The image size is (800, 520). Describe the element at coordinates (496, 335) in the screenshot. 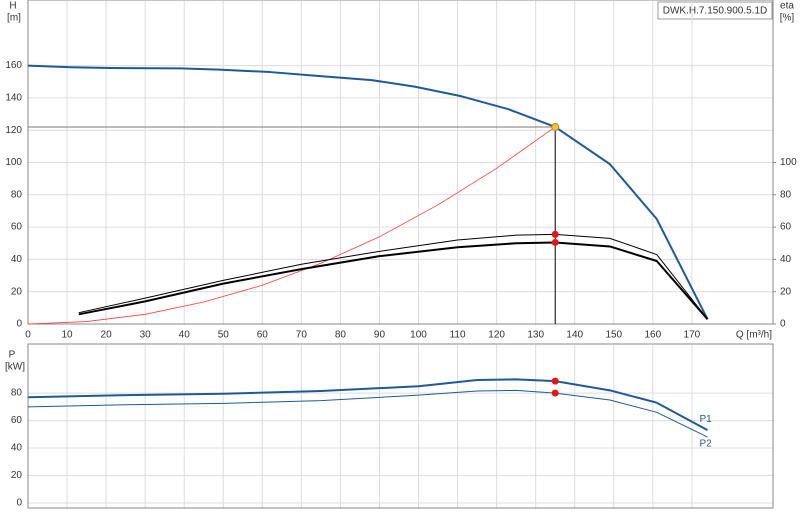

I see `x-tick-label: 120` at that location.